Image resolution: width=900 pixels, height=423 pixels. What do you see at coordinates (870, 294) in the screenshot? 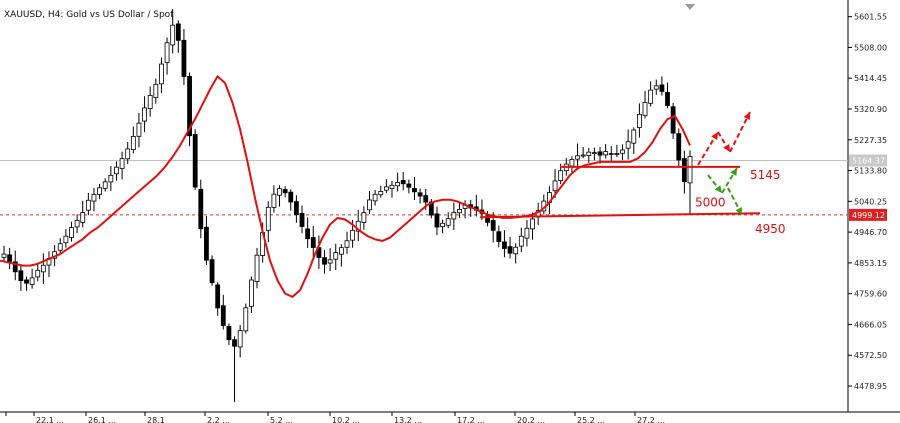
I see `y-tick-label: 4759.60` at bounding box center [870, 294].